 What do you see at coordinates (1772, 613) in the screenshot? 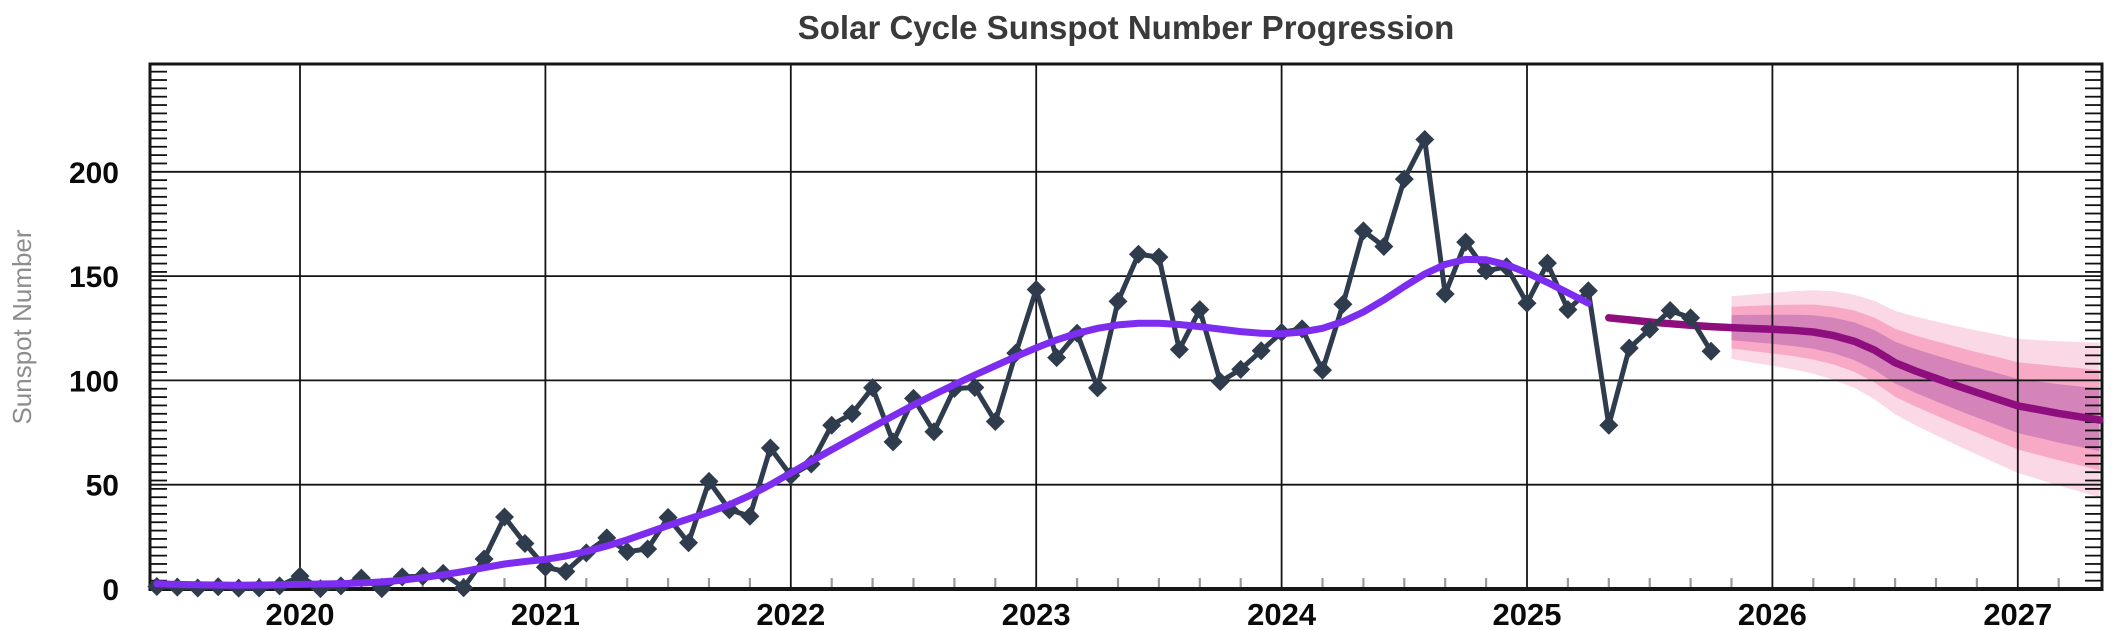
I see `x-tick-label: 2026` at bounding box center [1772, 613].